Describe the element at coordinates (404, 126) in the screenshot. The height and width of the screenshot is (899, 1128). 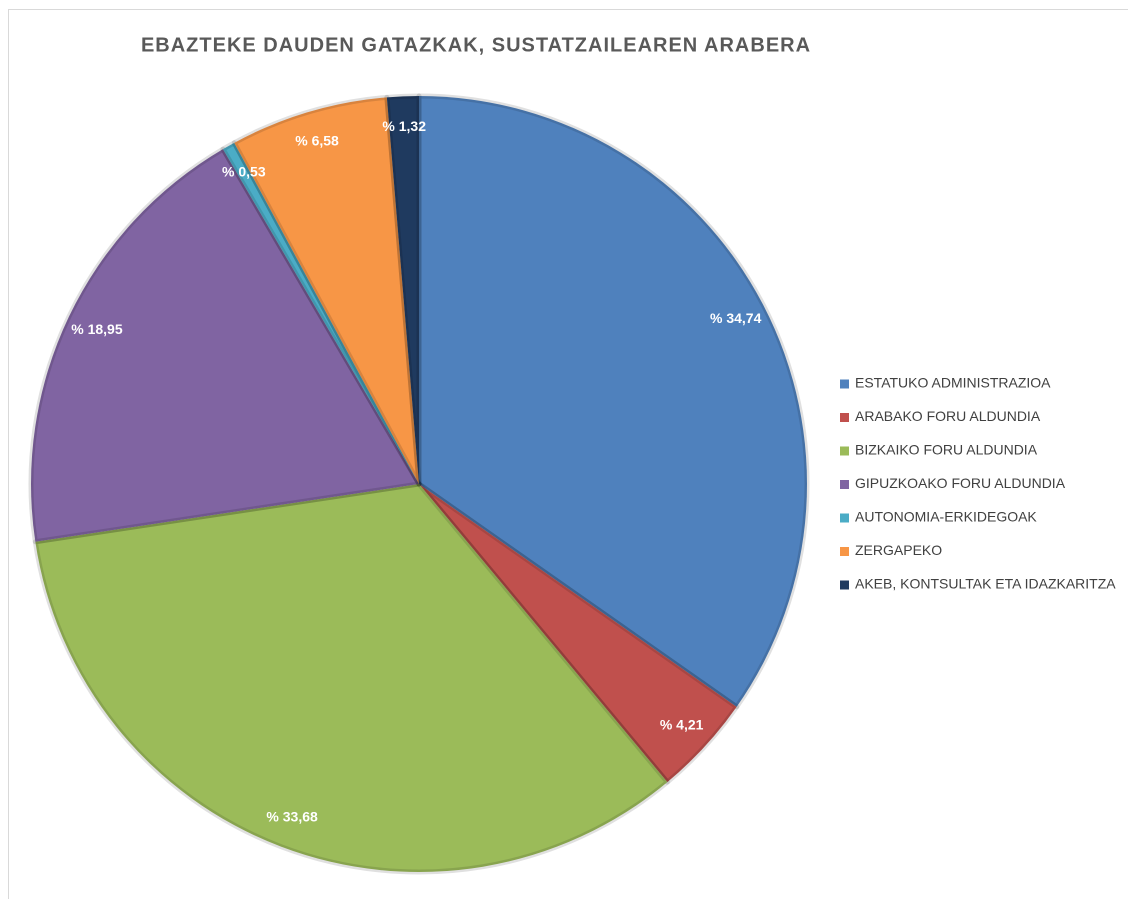
I see `data-label: % 1,32` at that location.